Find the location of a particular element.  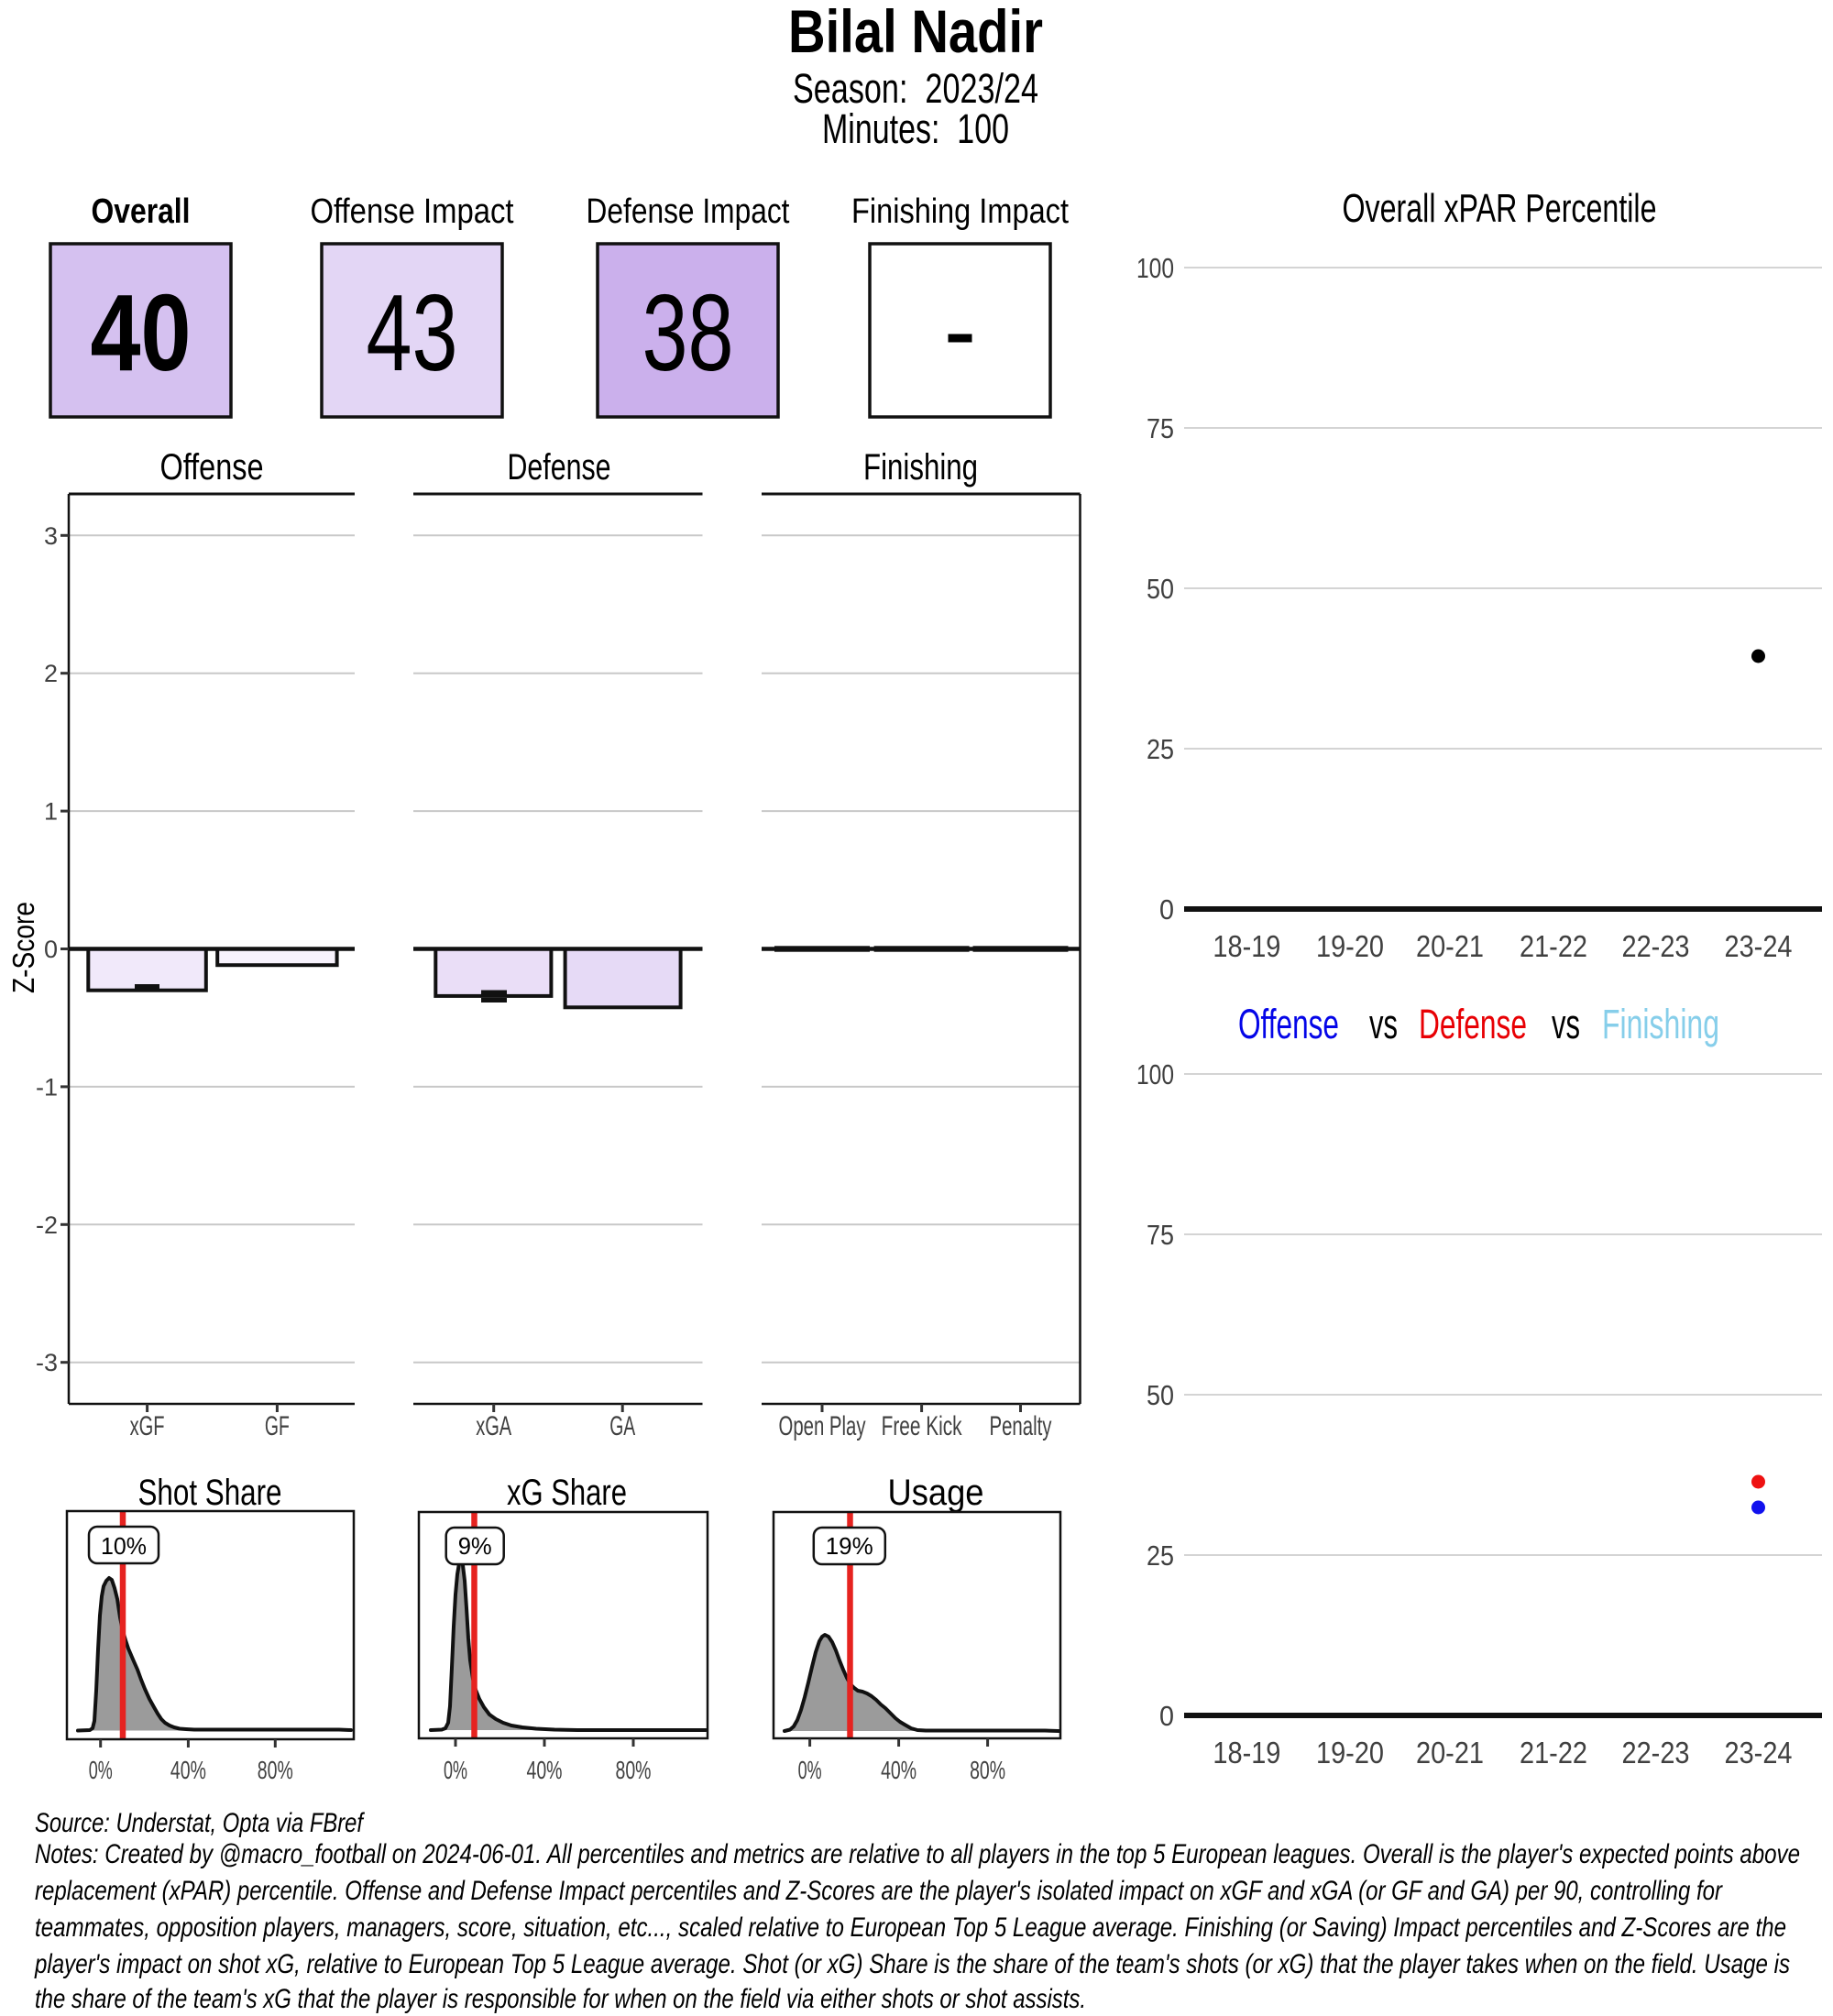

svg-text: Free Kick is located at coordinates (922, 1426).